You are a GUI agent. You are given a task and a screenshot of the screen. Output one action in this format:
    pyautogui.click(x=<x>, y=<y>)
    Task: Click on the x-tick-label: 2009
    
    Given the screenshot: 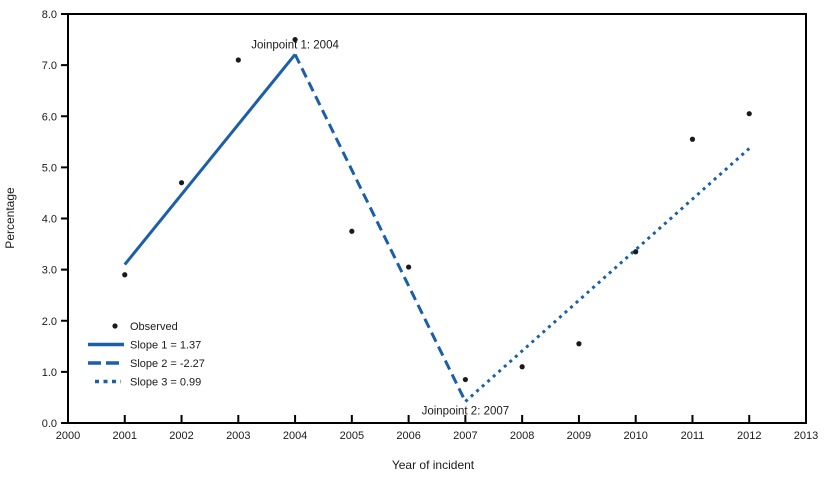 What is the action you would take?
    pyautogui.click(x=579, y=436)
    